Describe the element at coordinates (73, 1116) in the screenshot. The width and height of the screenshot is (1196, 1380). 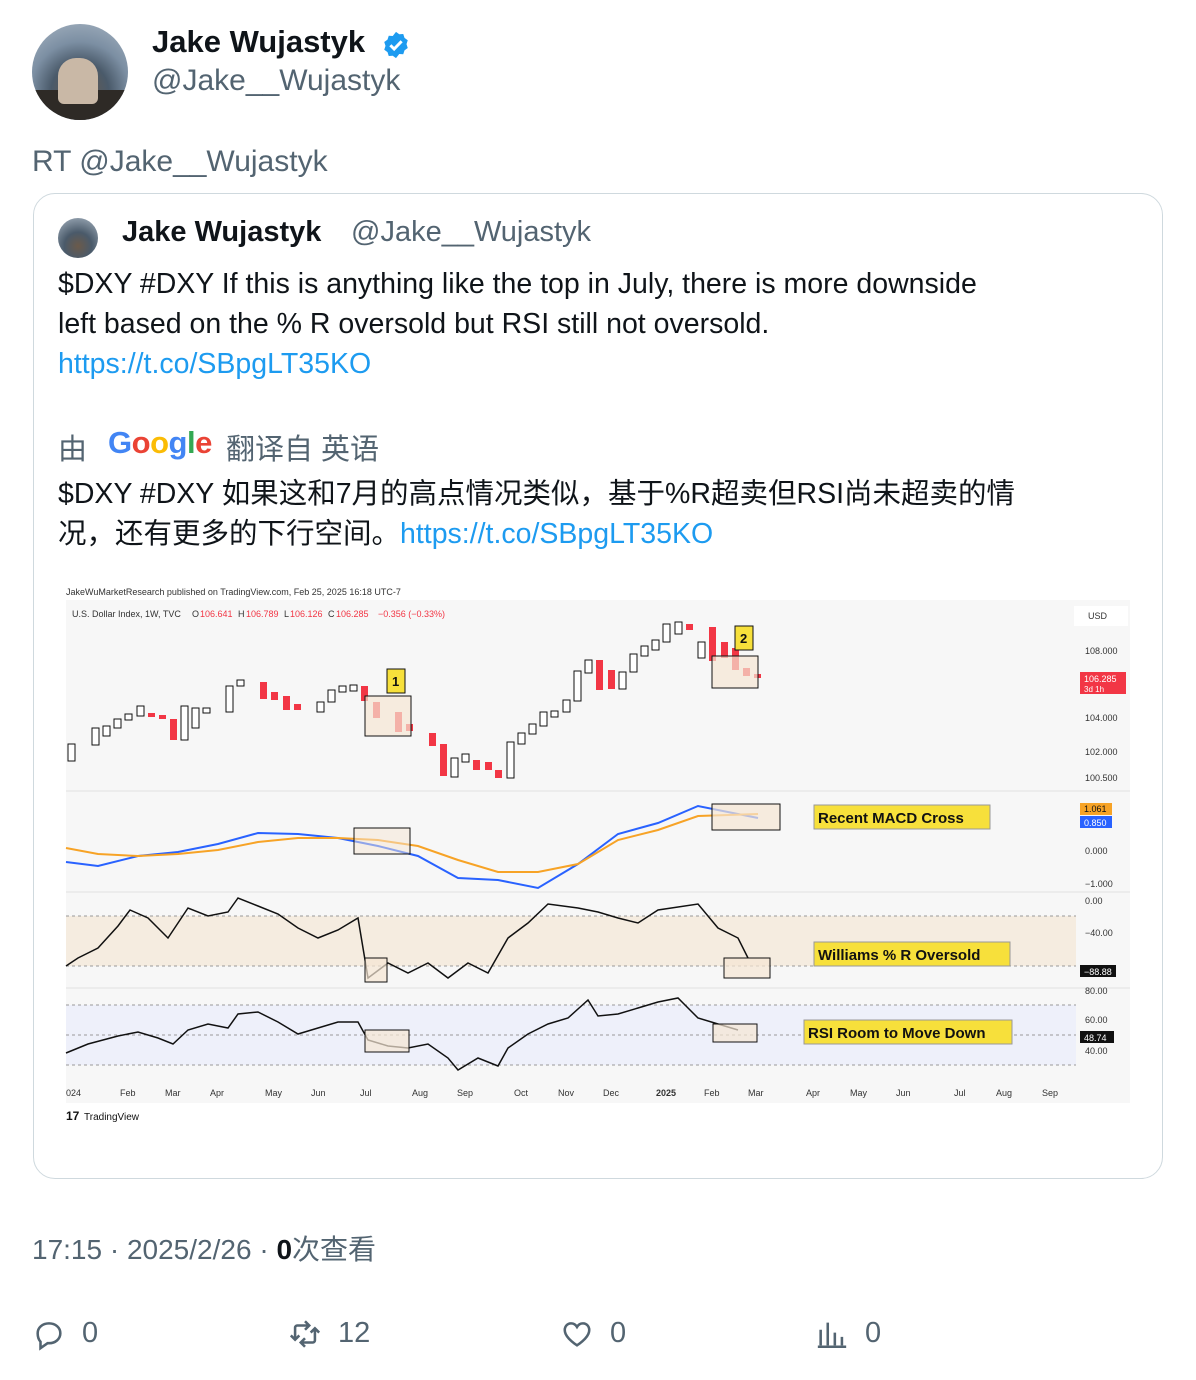
I see `tradingview-logo-icon: 17` at that location.